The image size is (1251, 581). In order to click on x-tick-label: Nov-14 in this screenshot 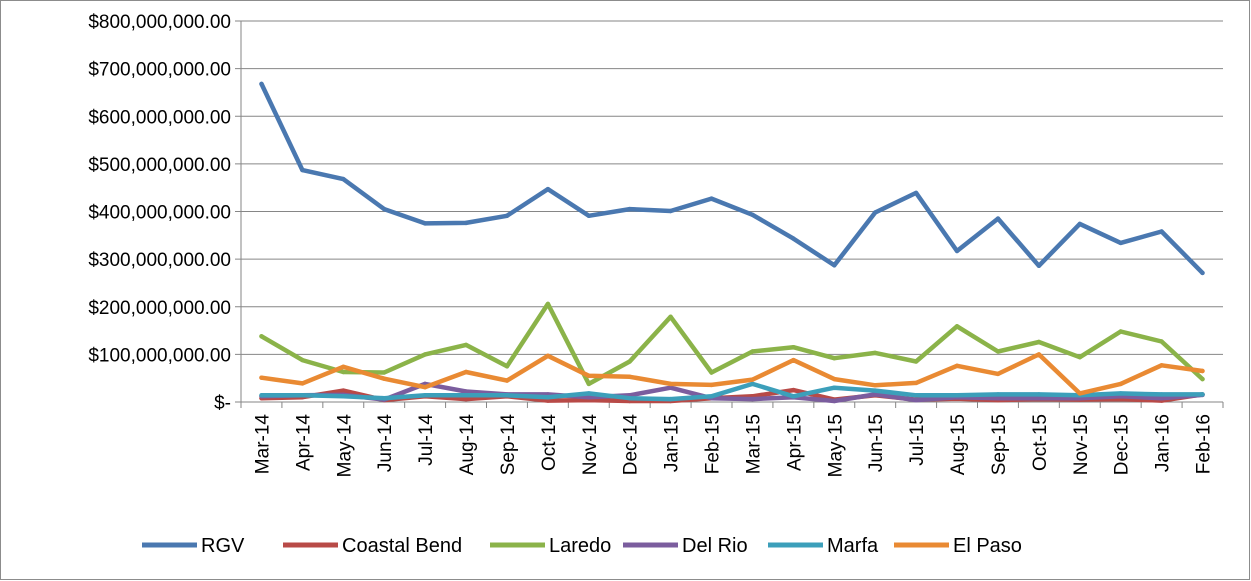, I will do `click(590, 445)`.